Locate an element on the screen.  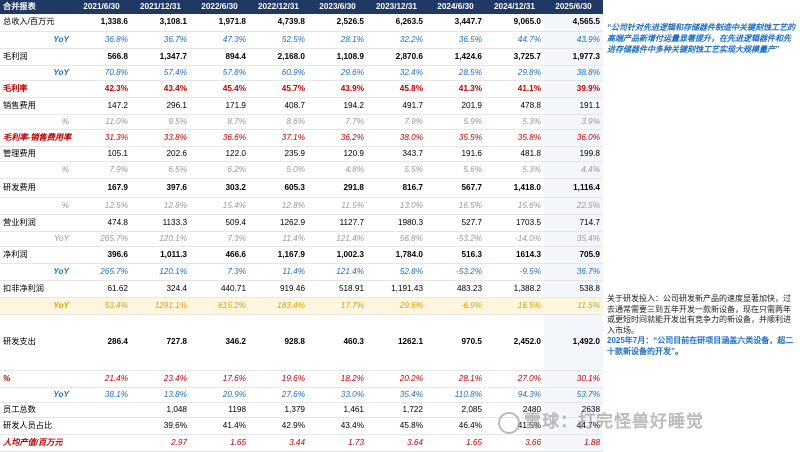
table-cell: 1.88 is located at coordinates (573, 443).